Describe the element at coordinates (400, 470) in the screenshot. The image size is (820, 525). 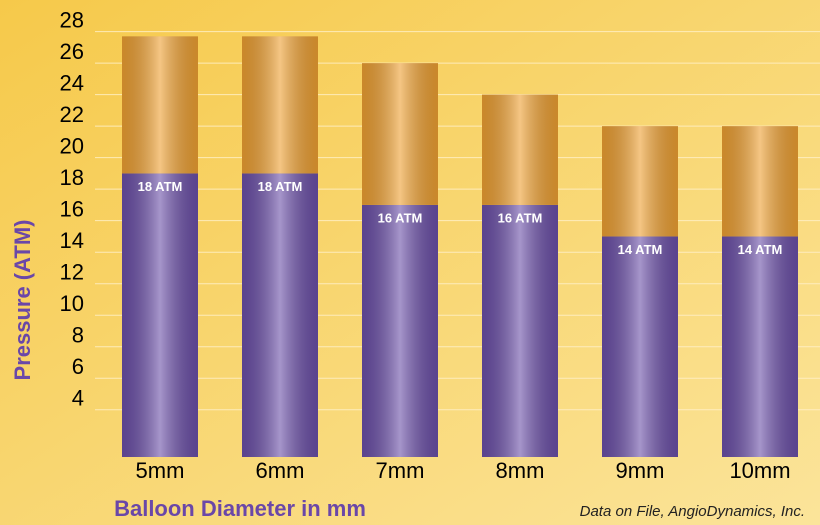
I see `x-tick-label: 7mm` at that location.